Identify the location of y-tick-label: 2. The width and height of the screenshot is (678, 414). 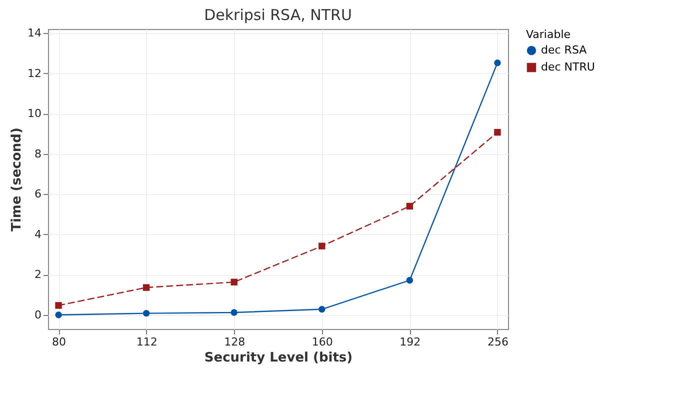
(38, 275).